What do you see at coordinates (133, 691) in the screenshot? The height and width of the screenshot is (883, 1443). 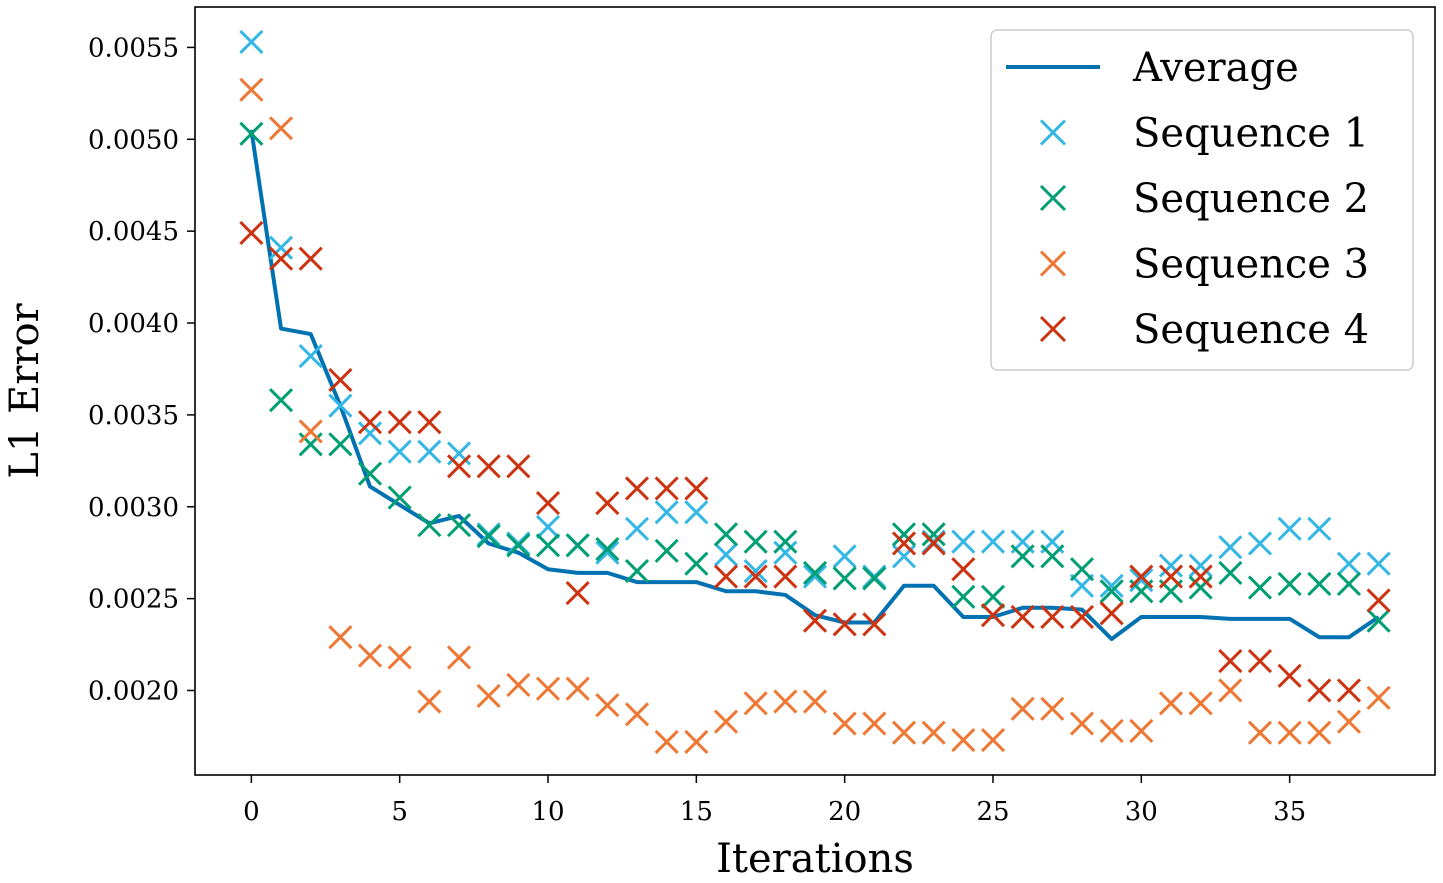 I see `y-tick-label: 0.0020` at bounding box center [133, 691].